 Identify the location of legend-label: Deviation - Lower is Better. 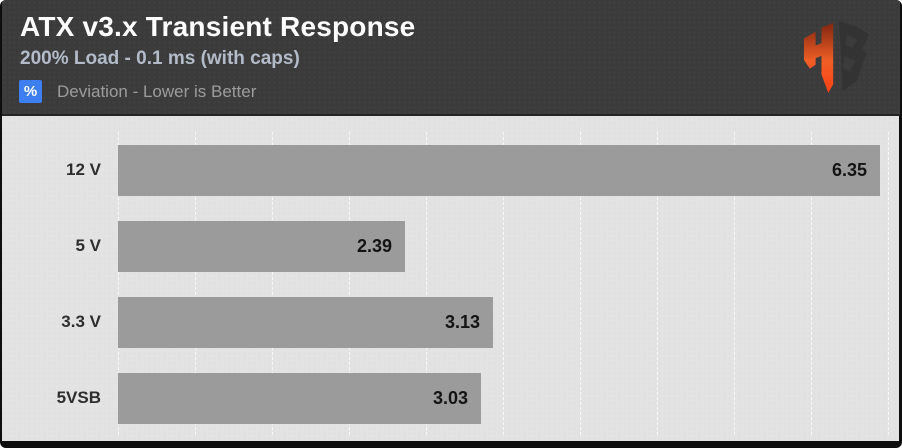
(157, 91).